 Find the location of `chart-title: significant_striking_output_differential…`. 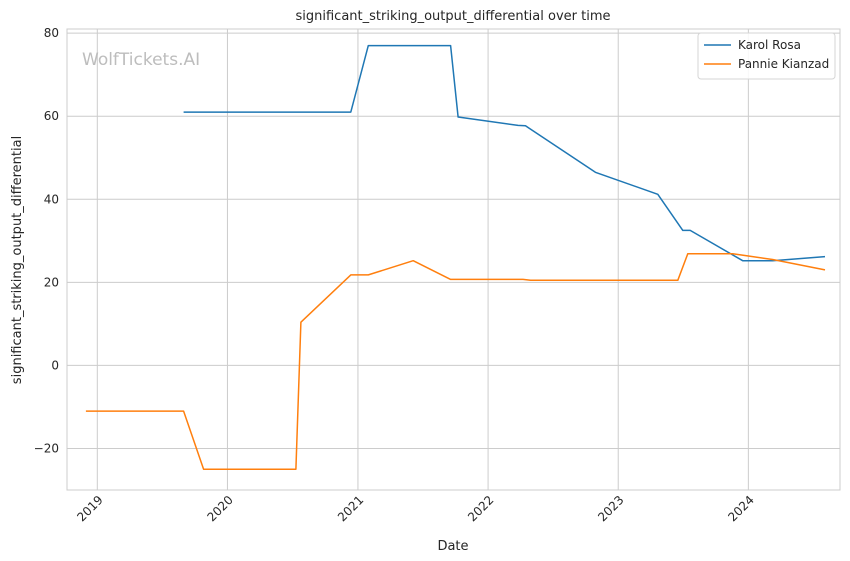

chart-title: significant_striking_output_differential… is located at coordinates (453, 16).